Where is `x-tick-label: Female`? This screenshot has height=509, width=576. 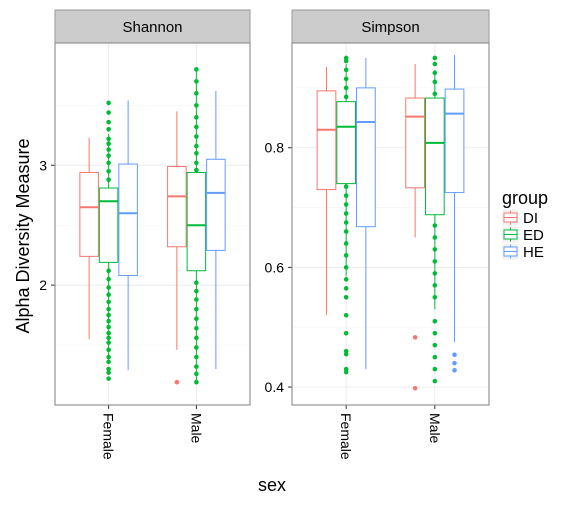
x-tick-label: Female is located at coordinates (109, 436).